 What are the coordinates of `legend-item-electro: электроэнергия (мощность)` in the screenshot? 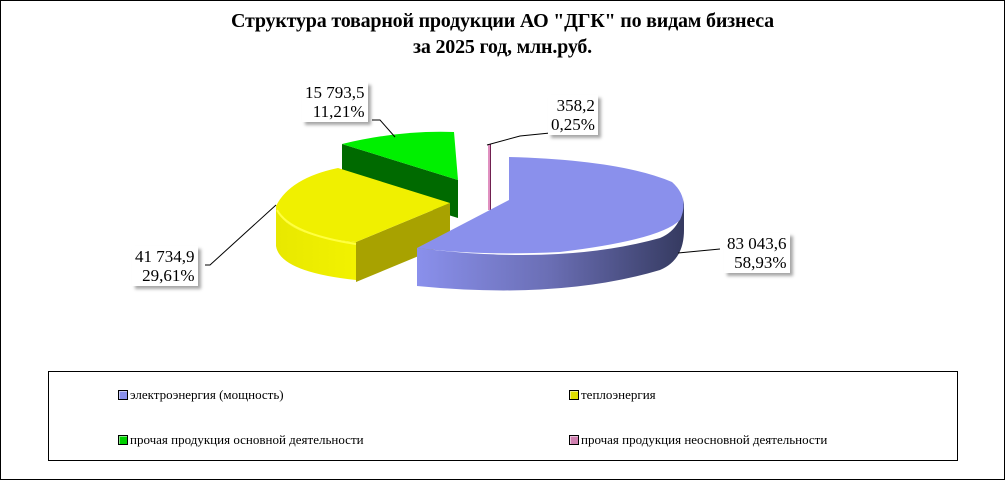 It's located at (201, 394).